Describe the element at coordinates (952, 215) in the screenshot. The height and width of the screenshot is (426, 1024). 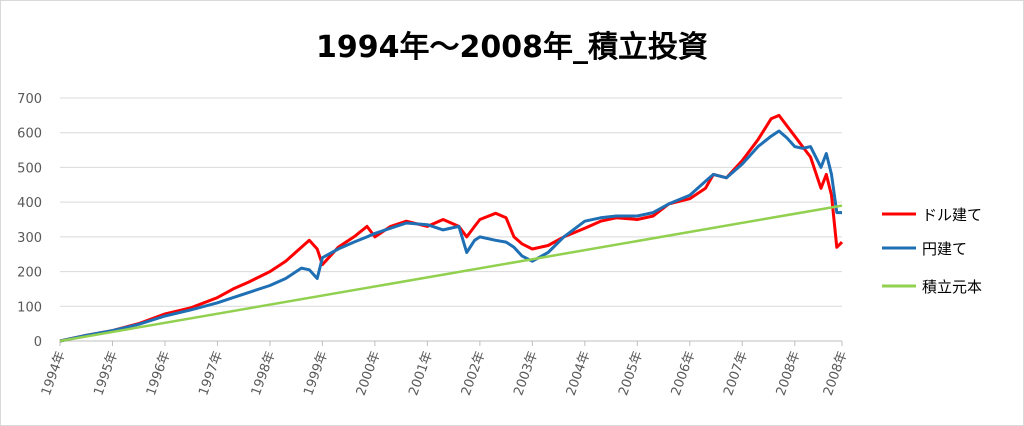
I see `legend-label: ドル建て` at that location.